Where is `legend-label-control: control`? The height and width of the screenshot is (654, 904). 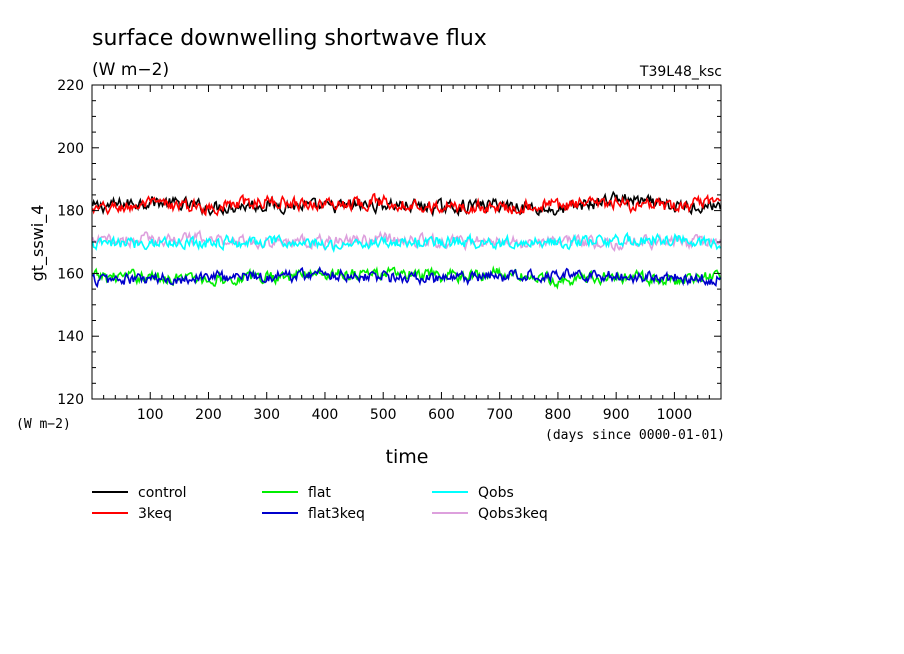 legend-label-control: control is located at coordinates (162, 493).